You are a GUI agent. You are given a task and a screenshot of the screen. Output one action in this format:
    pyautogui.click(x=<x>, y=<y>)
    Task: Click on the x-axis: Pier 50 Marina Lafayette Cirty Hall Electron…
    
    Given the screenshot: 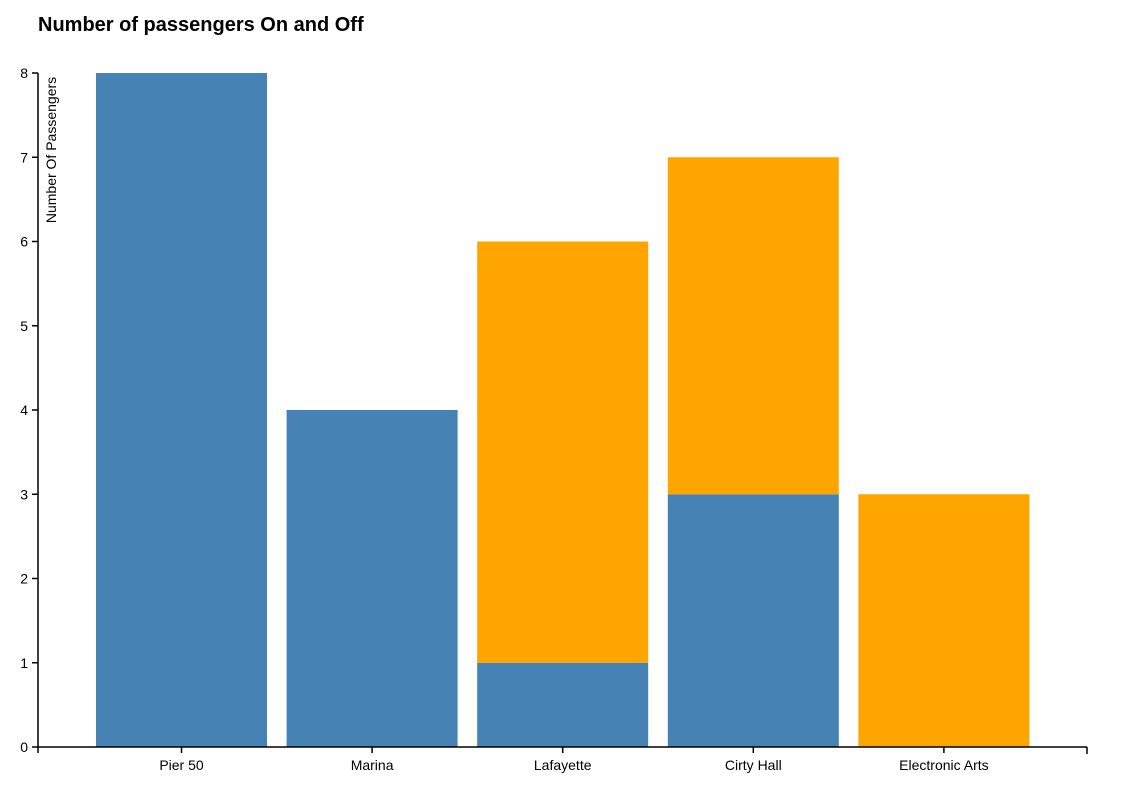 What is the action you would take?
    pyautogui.click(x=563, y=759)
    